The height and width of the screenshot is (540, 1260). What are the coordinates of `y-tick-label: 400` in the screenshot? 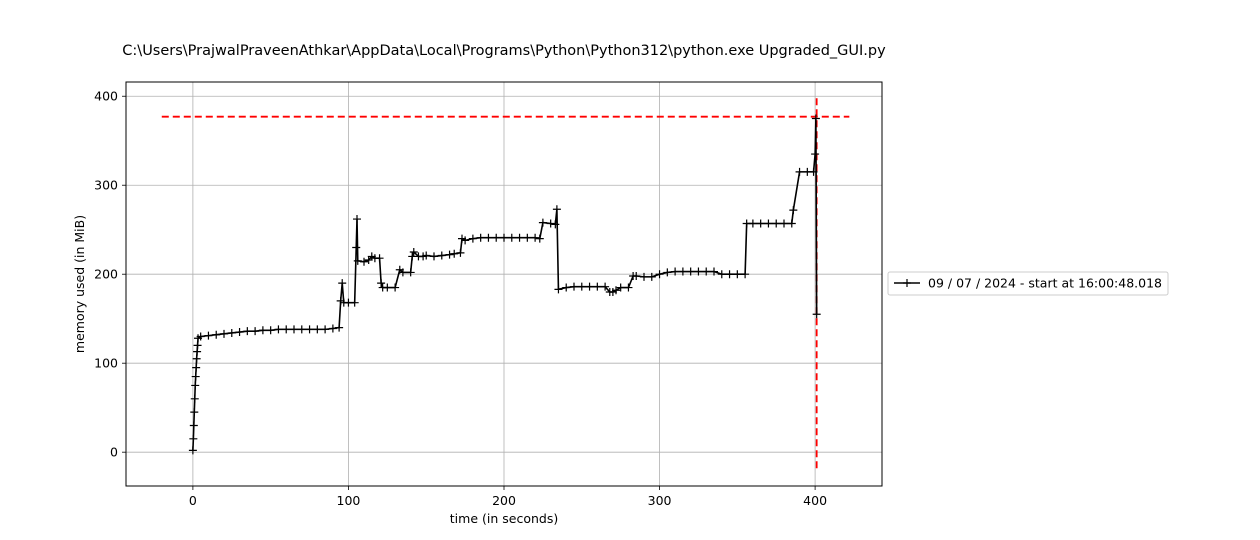 It's located at (106, 96).